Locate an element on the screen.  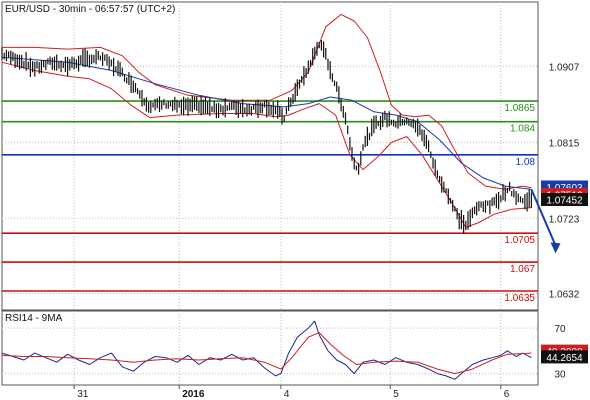
forecast-arrow-head is located at coordinates (555, 248).